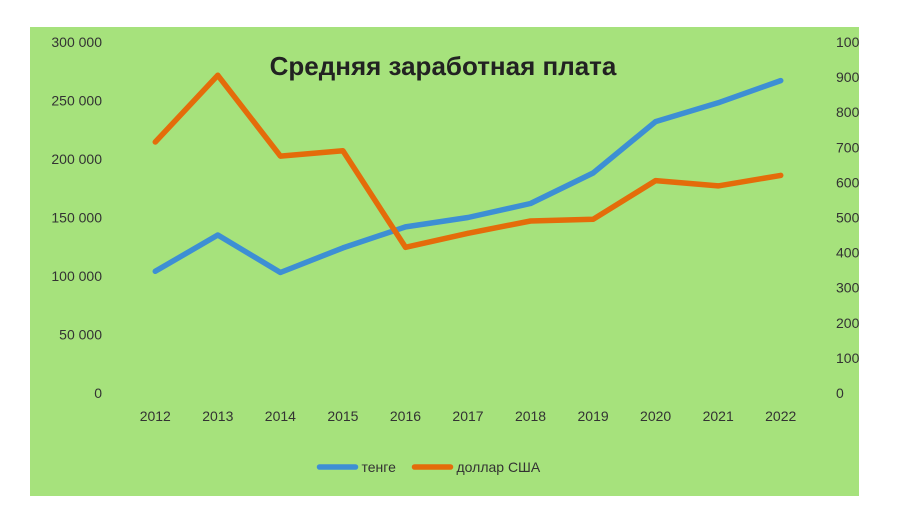 This screenshot has width=899, height=509. Describe the element at coordinates (379, 467) in the screenshot. I see `legend-label: тенге` at that location.